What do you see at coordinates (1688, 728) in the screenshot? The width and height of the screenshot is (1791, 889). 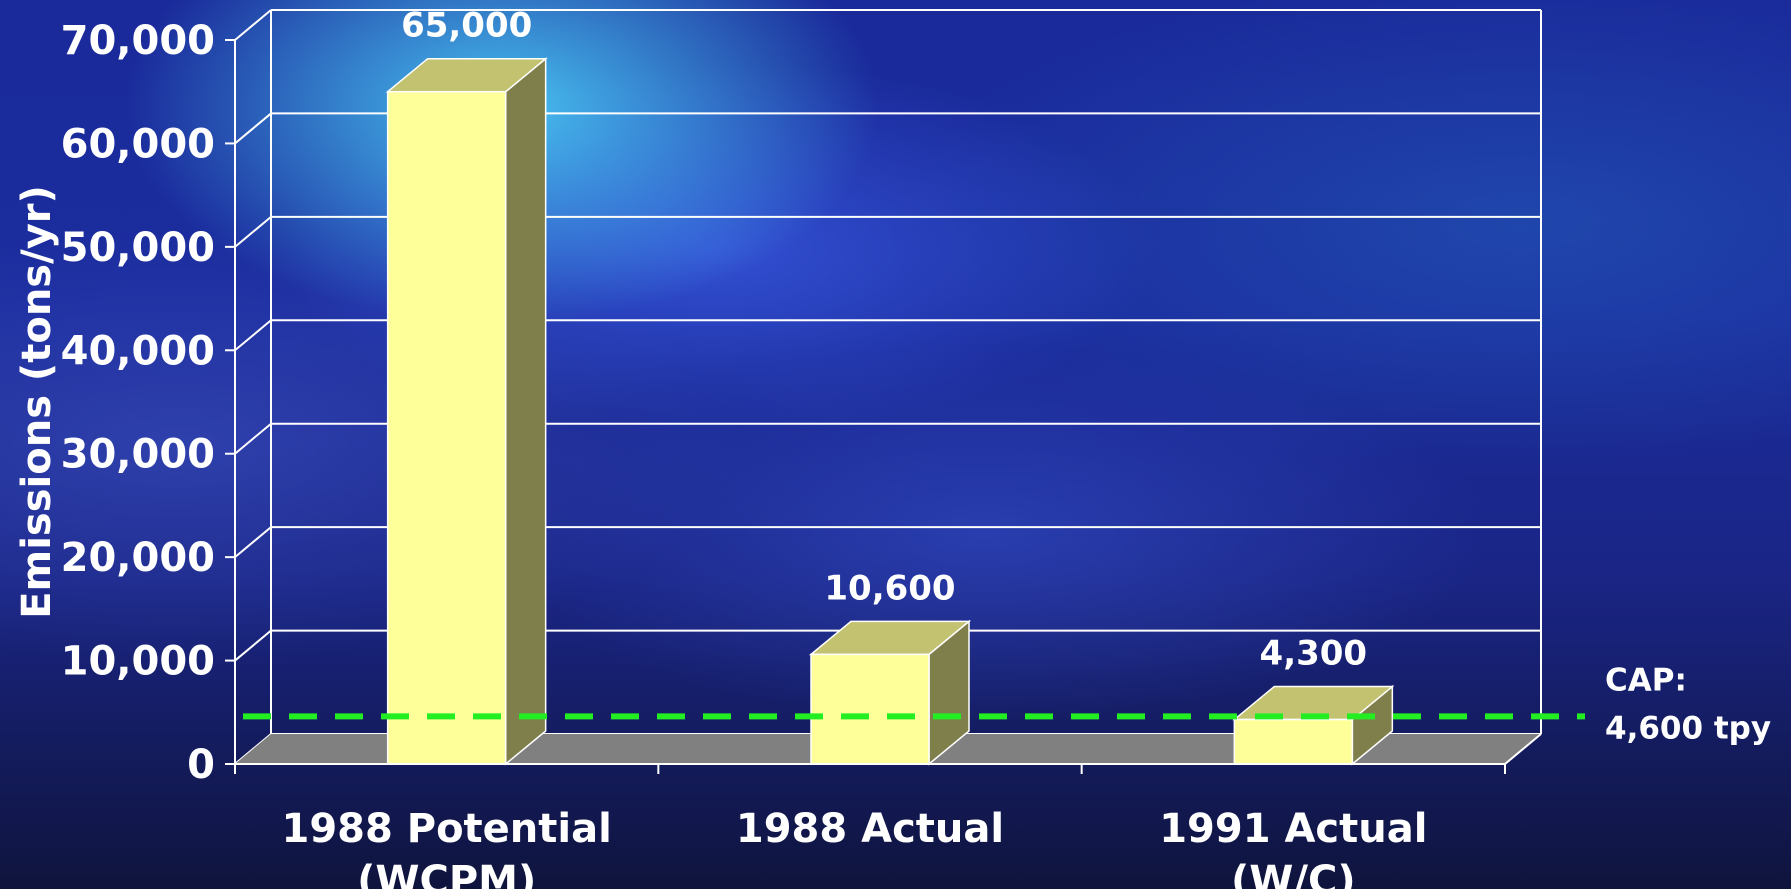 I see `cap-label: 4,600 tpy` at bounding box center [1688, 728].